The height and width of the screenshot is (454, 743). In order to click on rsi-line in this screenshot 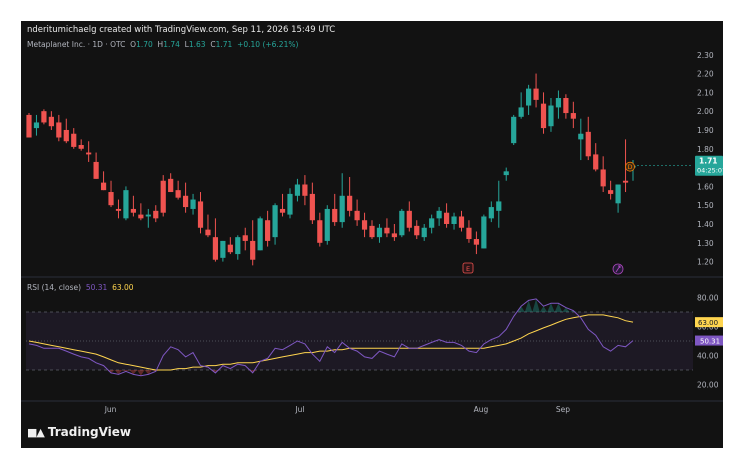, I will do `click(331, 337)`.